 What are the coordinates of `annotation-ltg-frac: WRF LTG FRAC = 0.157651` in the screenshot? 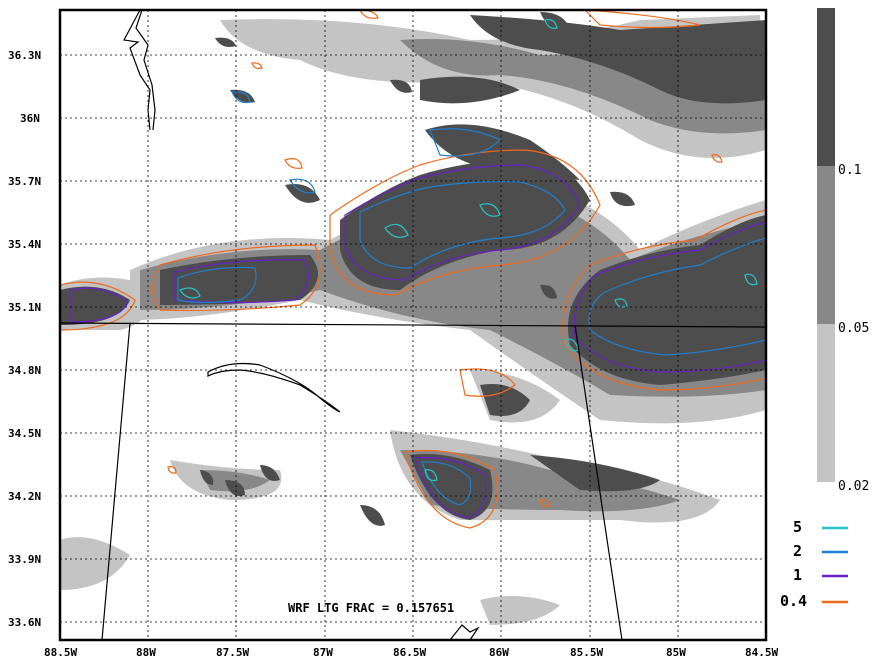 It's located at (371, 608).